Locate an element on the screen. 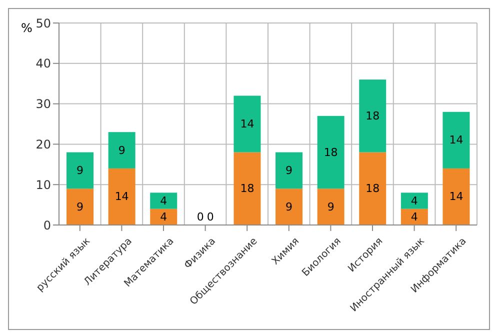 This screenshot has width=496, height=336. y-tick-label: 30 is located at coordinates (43, 104).